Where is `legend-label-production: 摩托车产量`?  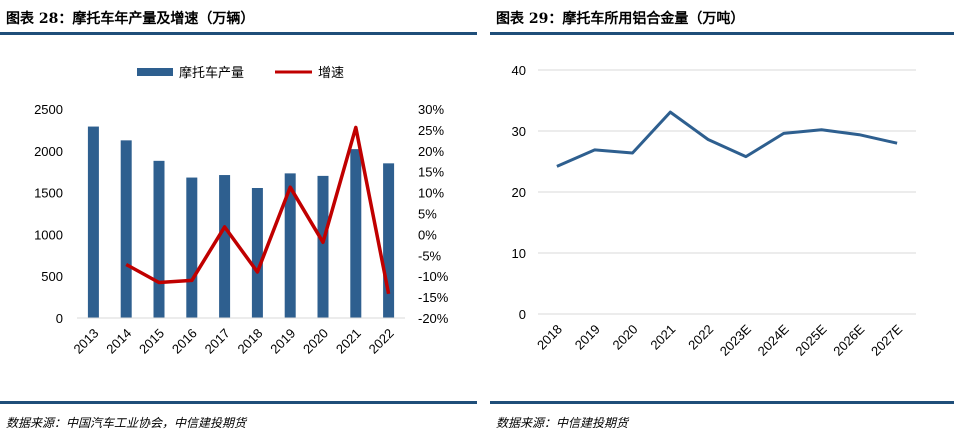 legend-label-production: 摩托车产量 is located at coordinates (211, 72).